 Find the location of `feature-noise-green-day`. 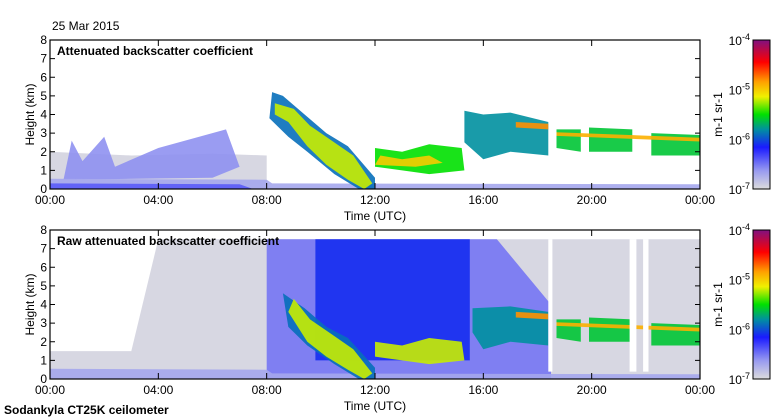

feature-noise-green-day is located at coordinates (392, 300).